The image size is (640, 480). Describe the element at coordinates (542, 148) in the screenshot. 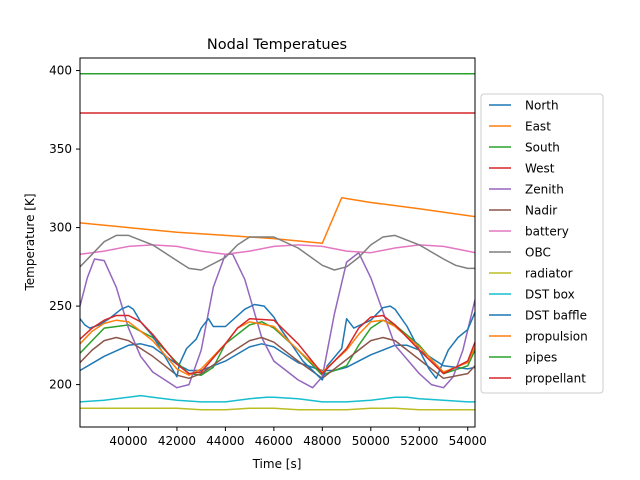

I see `legend-label: South` at that location.